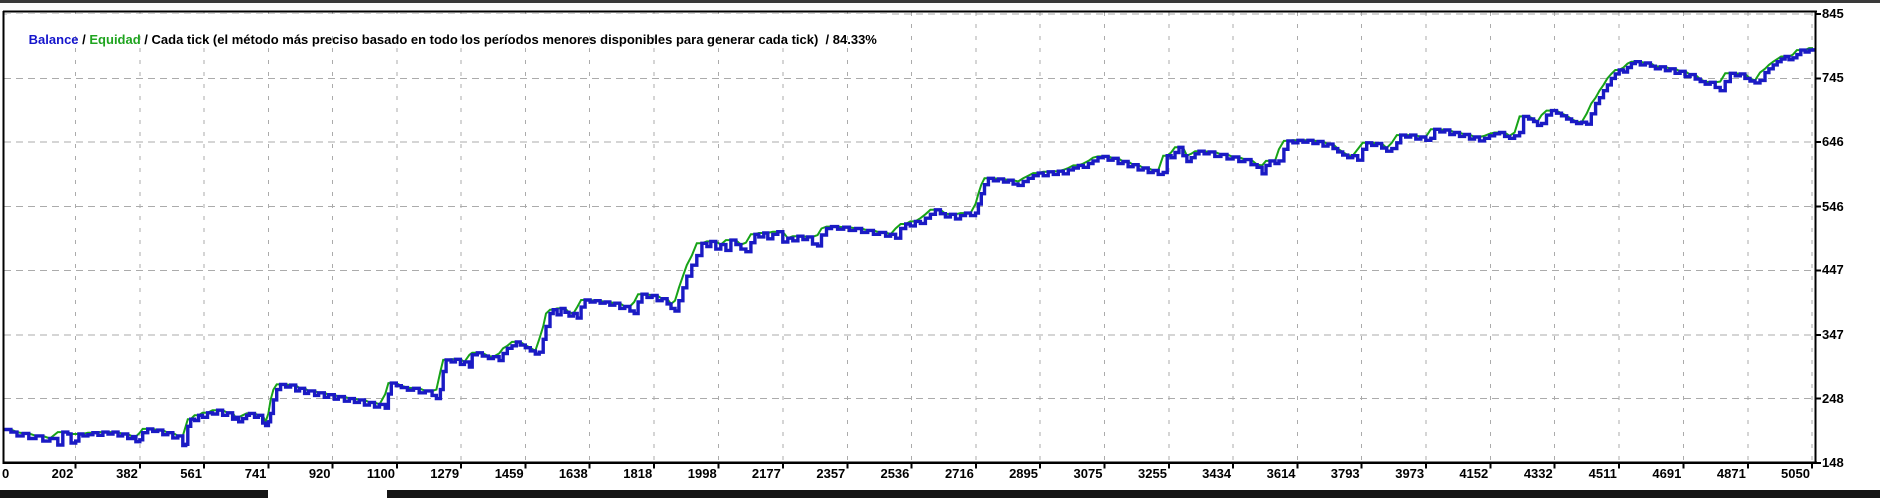  Describe the element at coordinates (62, 473) in the screenshot. I see `x-axis-label: 202` at that location.